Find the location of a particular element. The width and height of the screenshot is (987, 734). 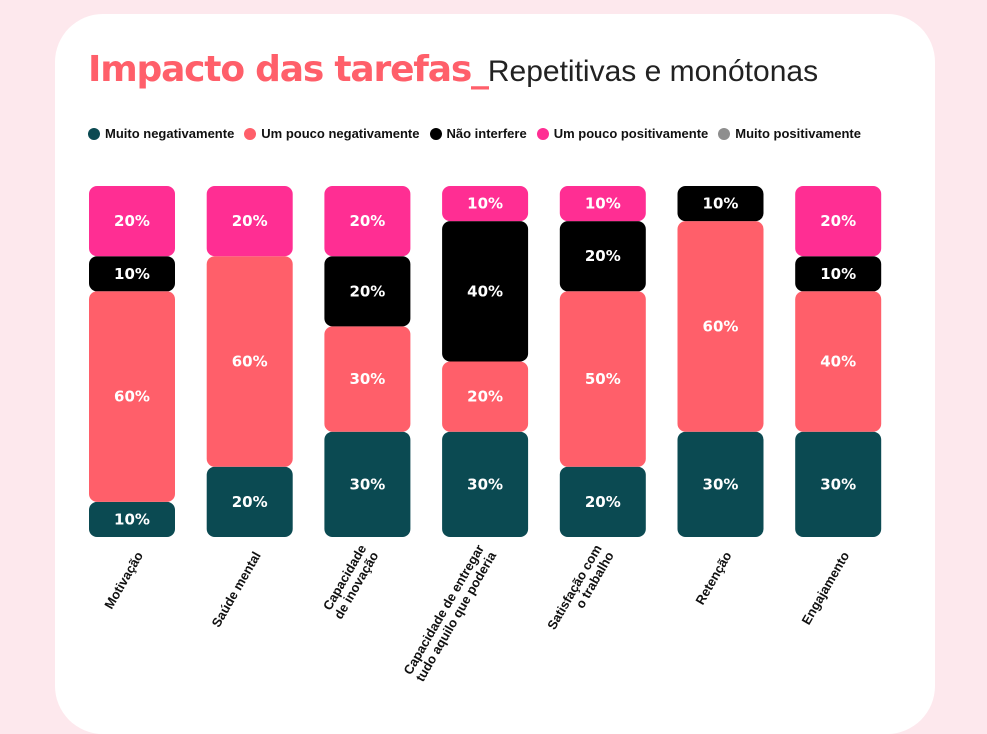

category-label-line: Retenção is located at coordinates (713, 578).